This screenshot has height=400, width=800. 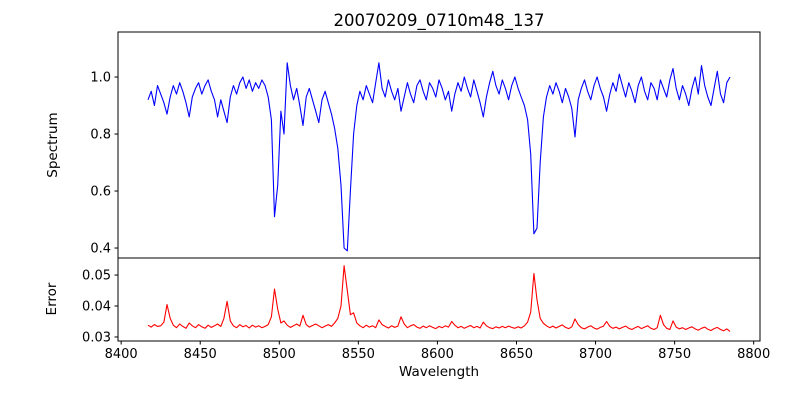 I want to click on y-tick-label: 0.03, so click(x=96, y=337).